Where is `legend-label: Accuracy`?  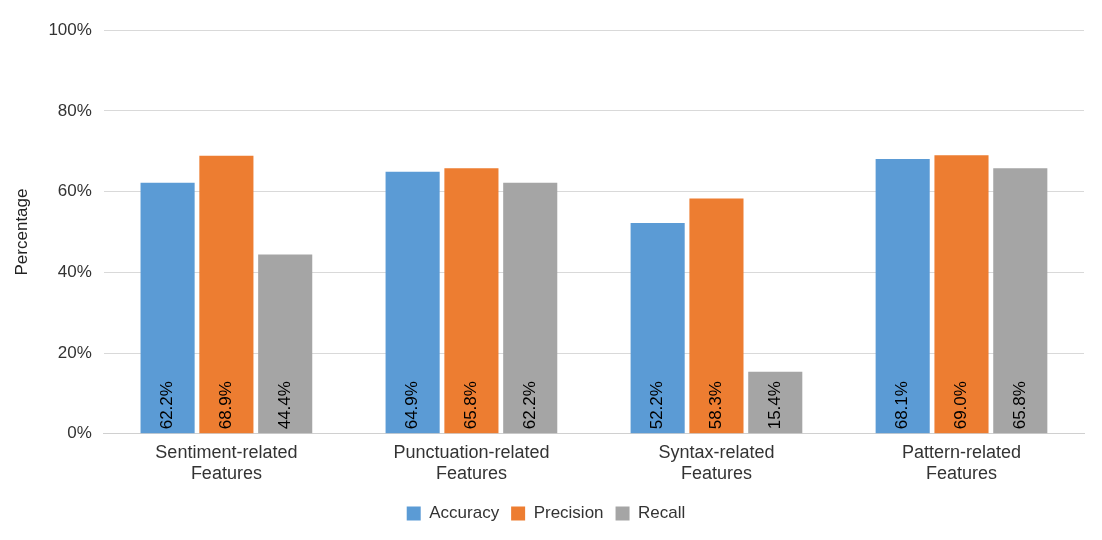
legend-label: Accuracy is located at coordinates (464, 513).